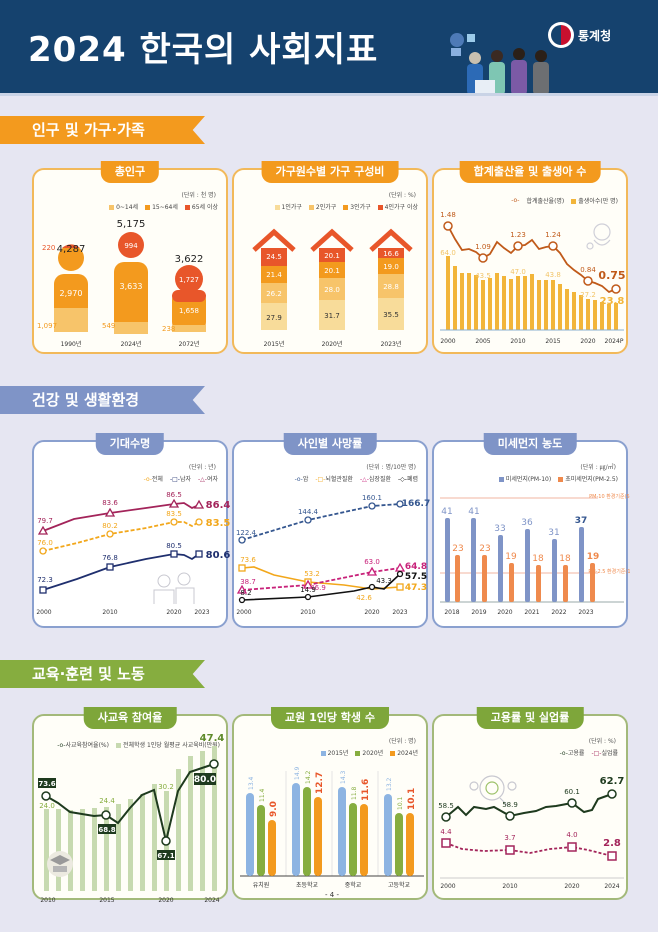 This screenshot has height=932, width=658. What do you see at coordinates (274, 344) in the screenshot?
I see `svg-text: 2015년` at bounding box center [274, 344].